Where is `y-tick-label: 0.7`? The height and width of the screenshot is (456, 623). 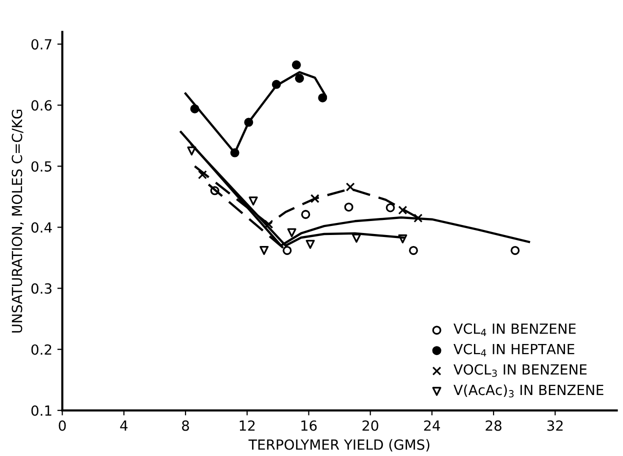 y-tick-label: 0.7 is located at coordinates (41, 44).